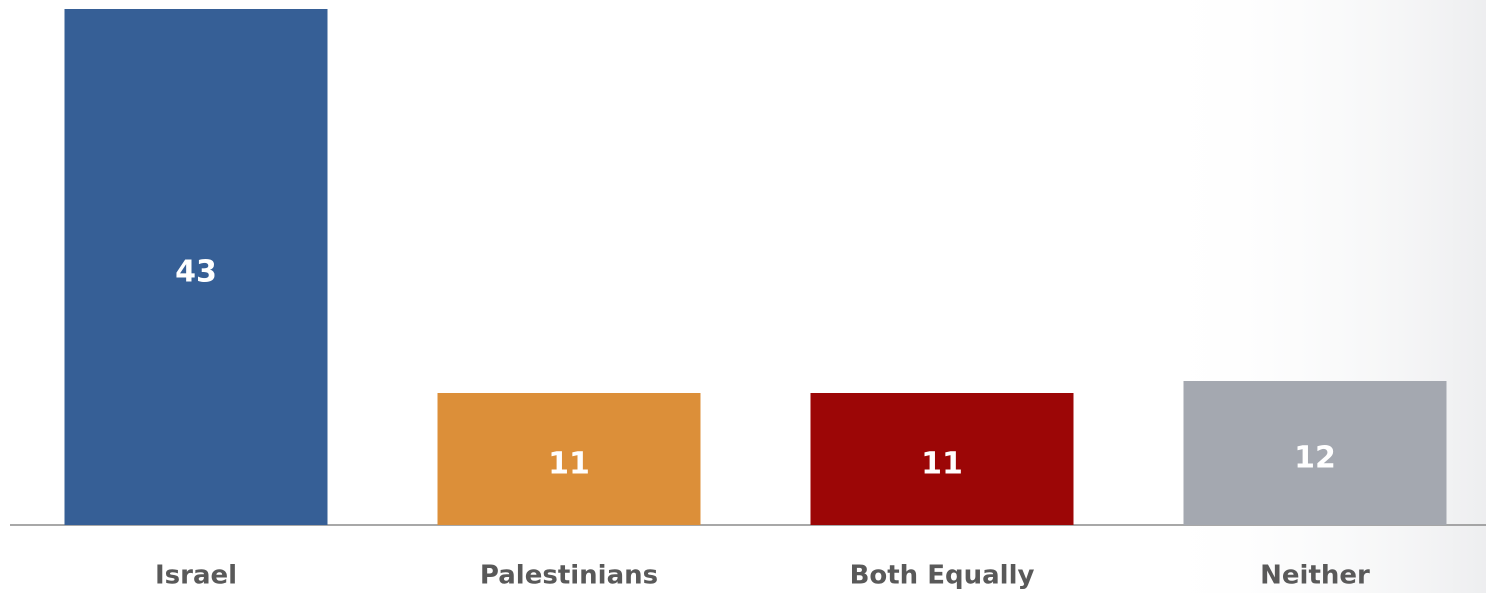  I want to click on x-tick-label: Both Equally, so click(942, 576).